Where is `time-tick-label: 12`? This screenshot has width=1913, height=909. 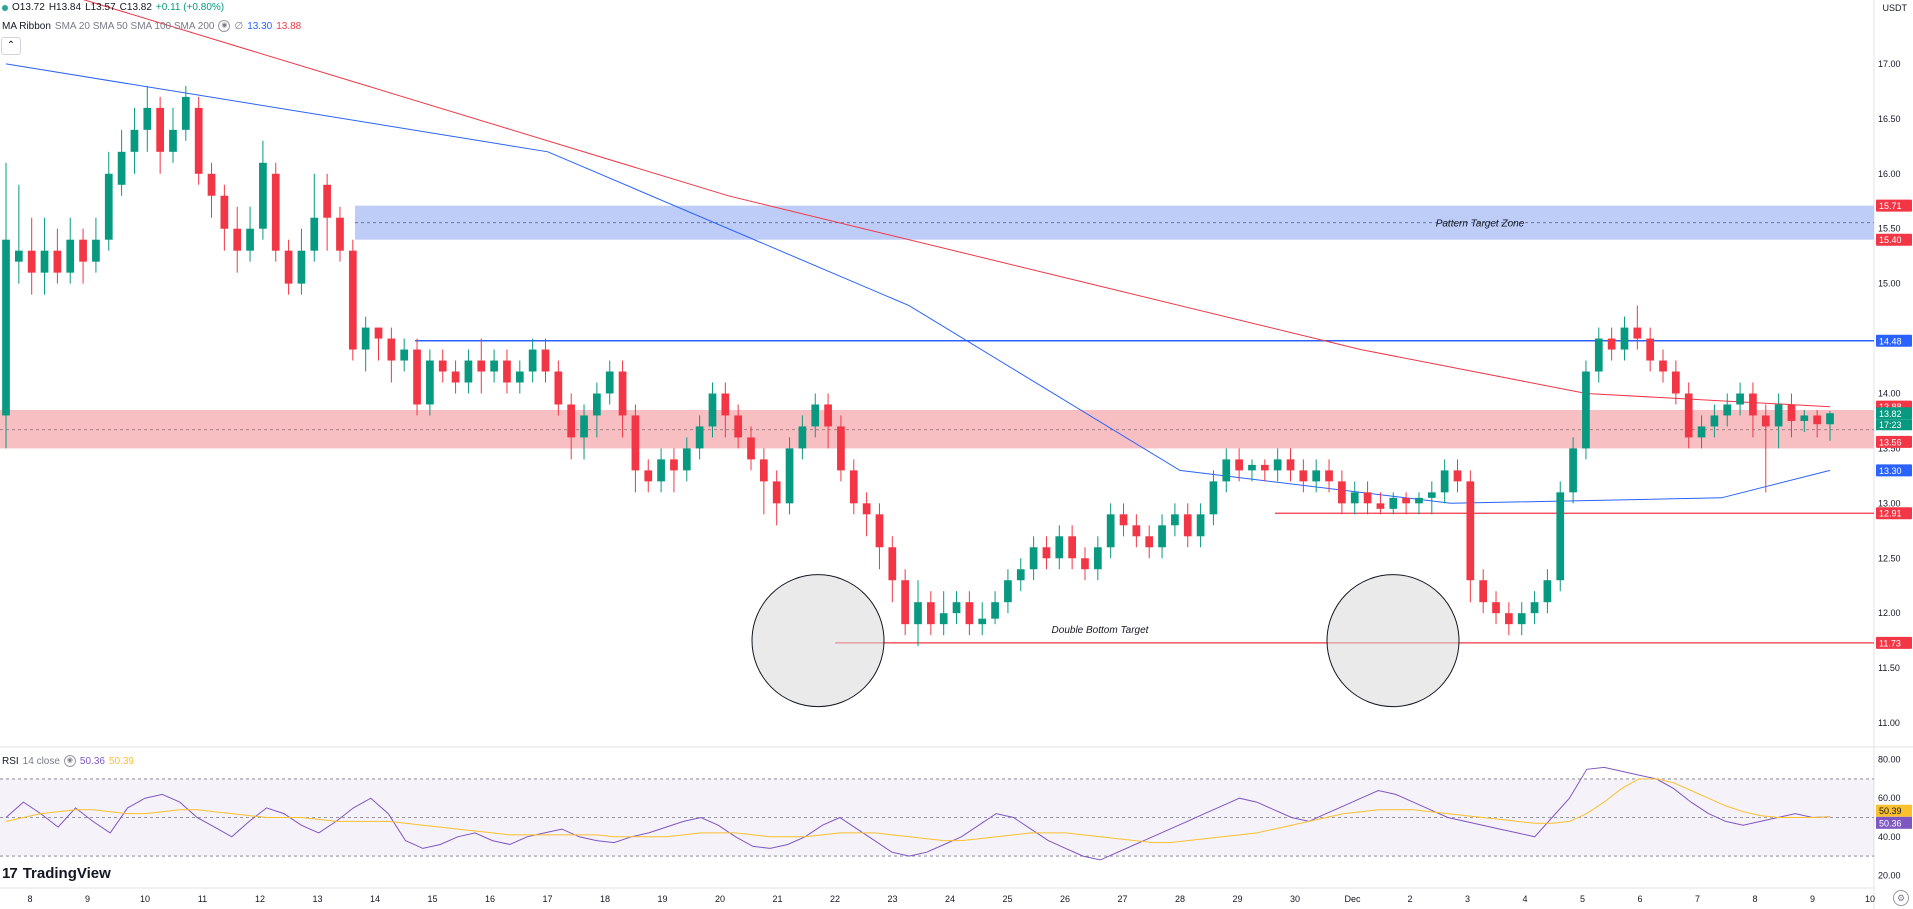 time-tick-label: 12 is located at coordinates (260, 899).